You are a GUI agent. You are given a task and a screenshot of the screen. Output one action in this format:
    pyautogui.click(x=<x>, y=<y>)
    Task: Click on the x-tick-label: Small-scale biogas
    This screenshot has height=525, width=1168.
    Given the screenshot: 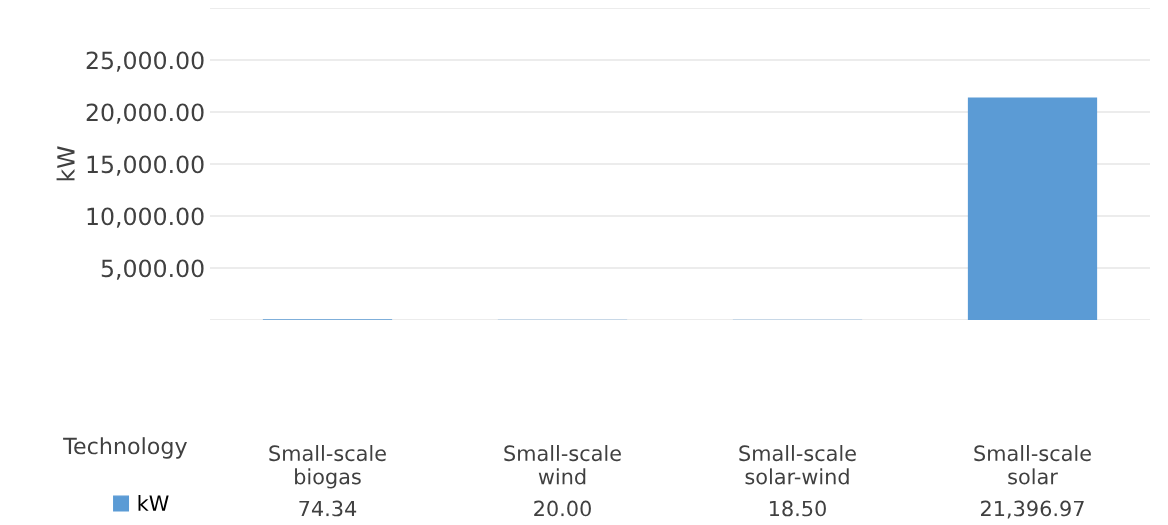 What is the action you would take?
    pyautogui.click(x=327, y=467)
    